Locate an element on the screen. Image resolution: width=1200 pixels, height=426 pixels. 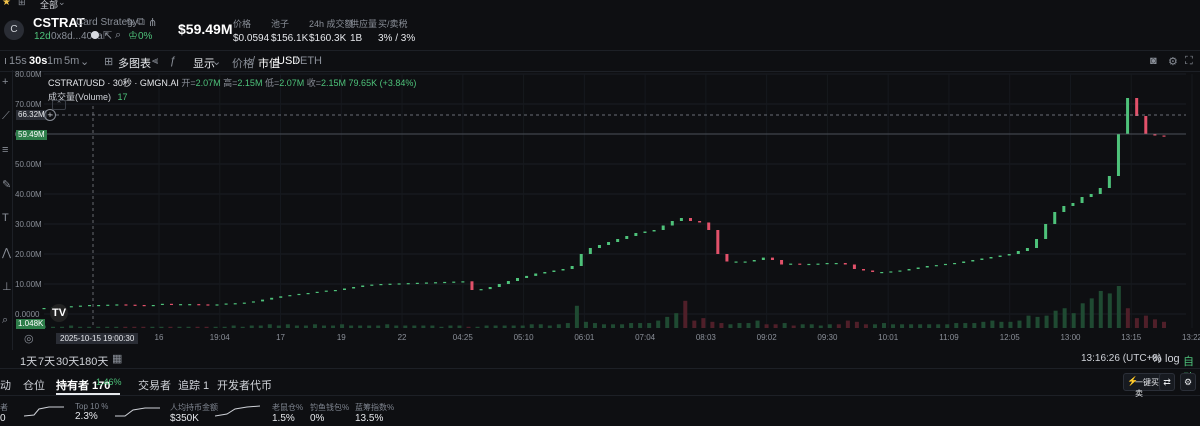
price-toggle: 价格 is located at coordinates (243, 64).